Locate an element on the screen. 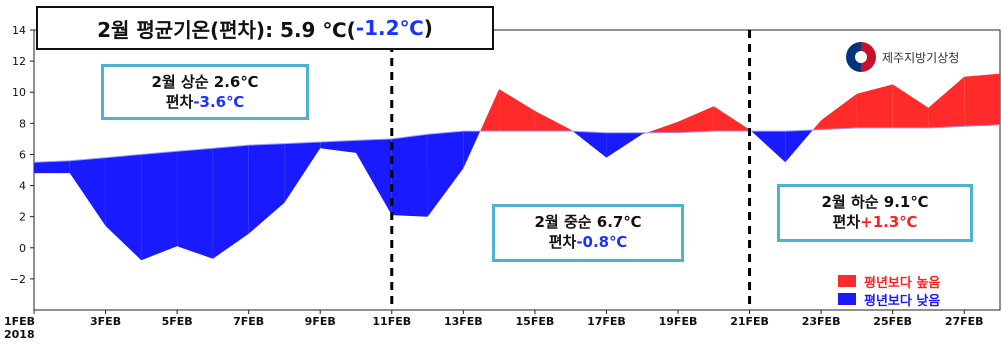 The image size is (1002, 344). y-tick-label: −2 is located at coordinates (18, 279).